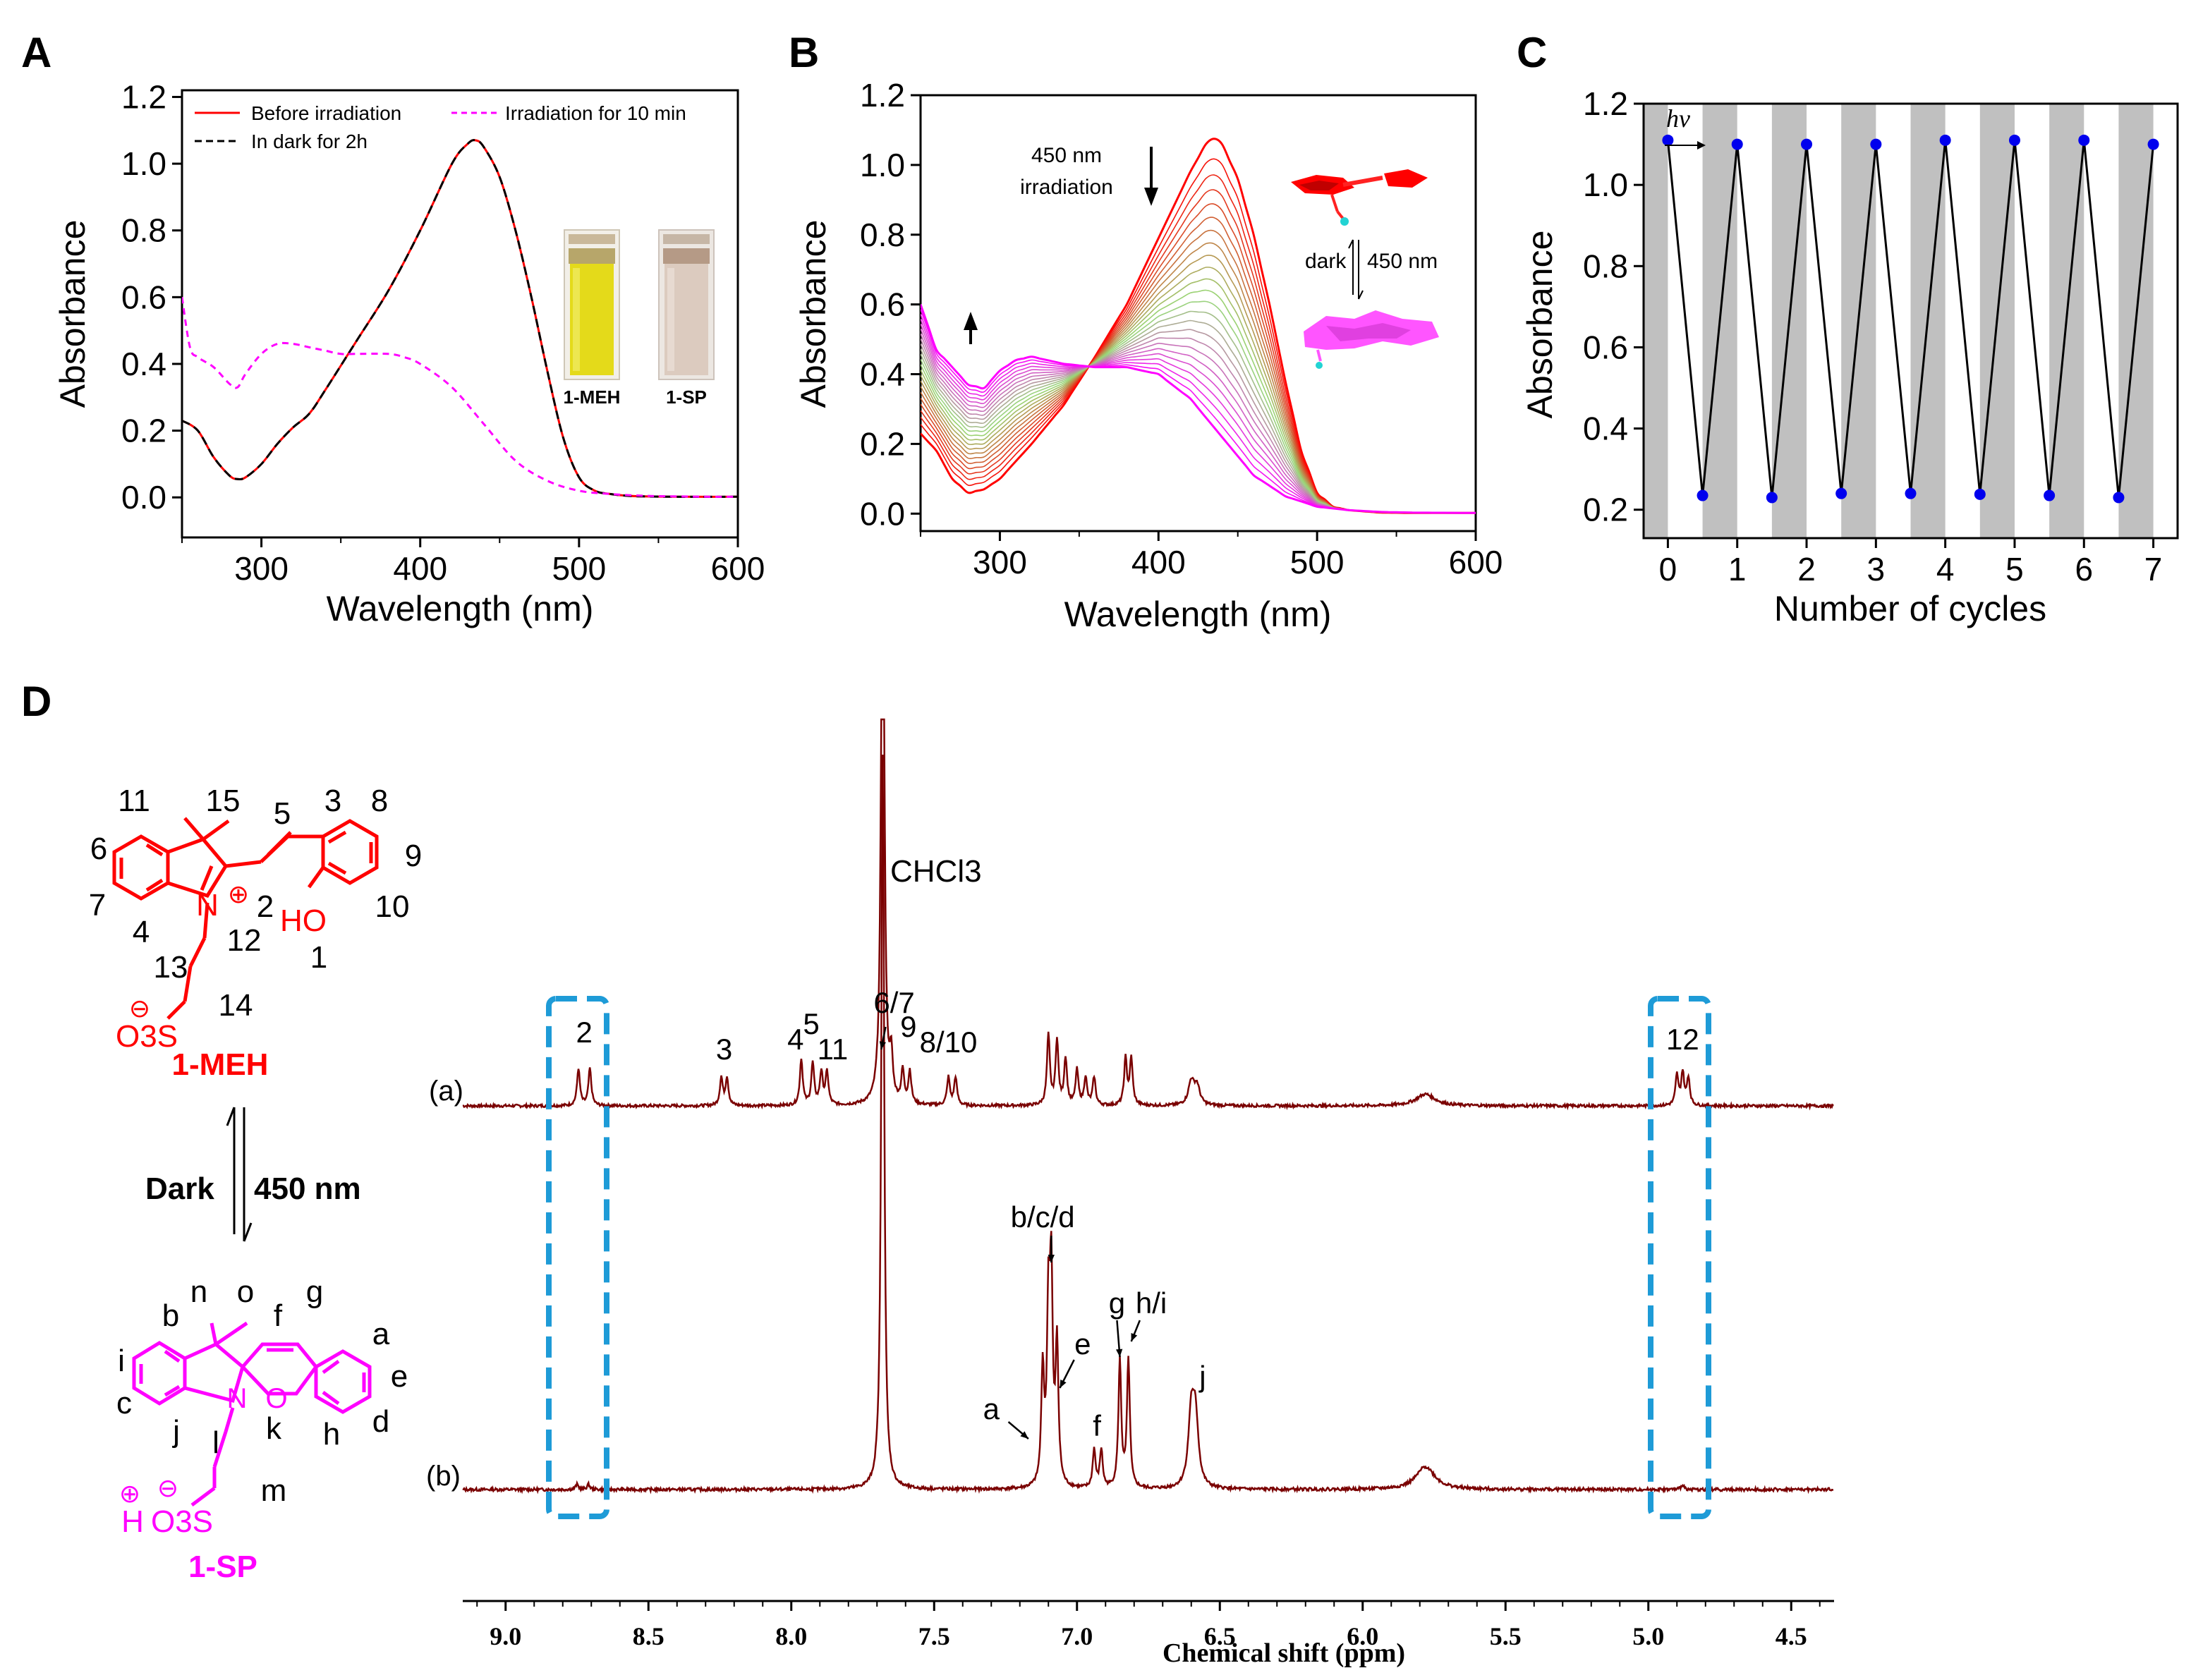 Image resolution: width=2191 pixels, height=1680 pixels. Describe the element at coordinates (124, 1403) in the screenshot. I see `atom-label-c: c` at that location.